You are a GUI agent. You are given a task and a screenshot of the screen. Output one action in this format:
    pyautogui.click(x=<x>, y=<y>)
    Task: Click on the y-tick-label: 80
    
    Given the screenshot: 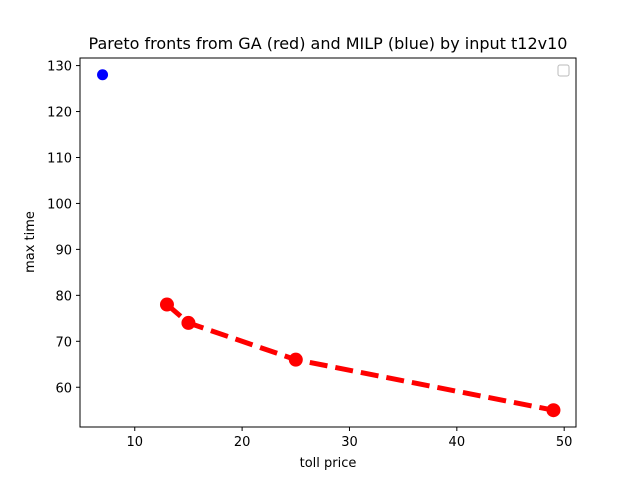 What is the action you would take?
    pyautogui.click(x=63, y=296)
    